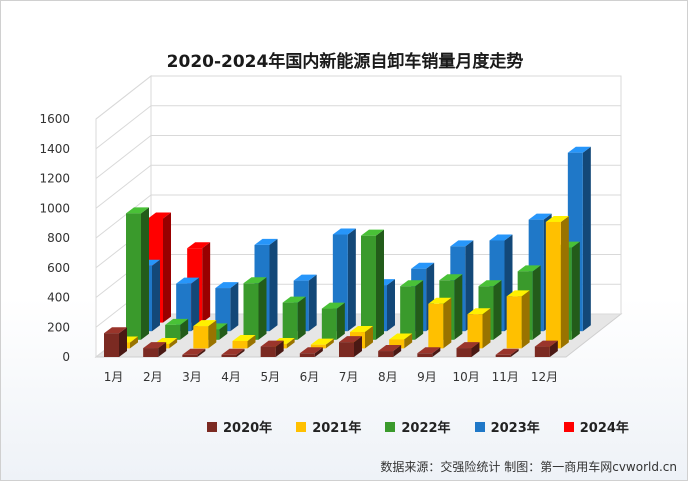 The image size is (688, 482). I want to click on bar-2021年-6月, so click(322, 343).